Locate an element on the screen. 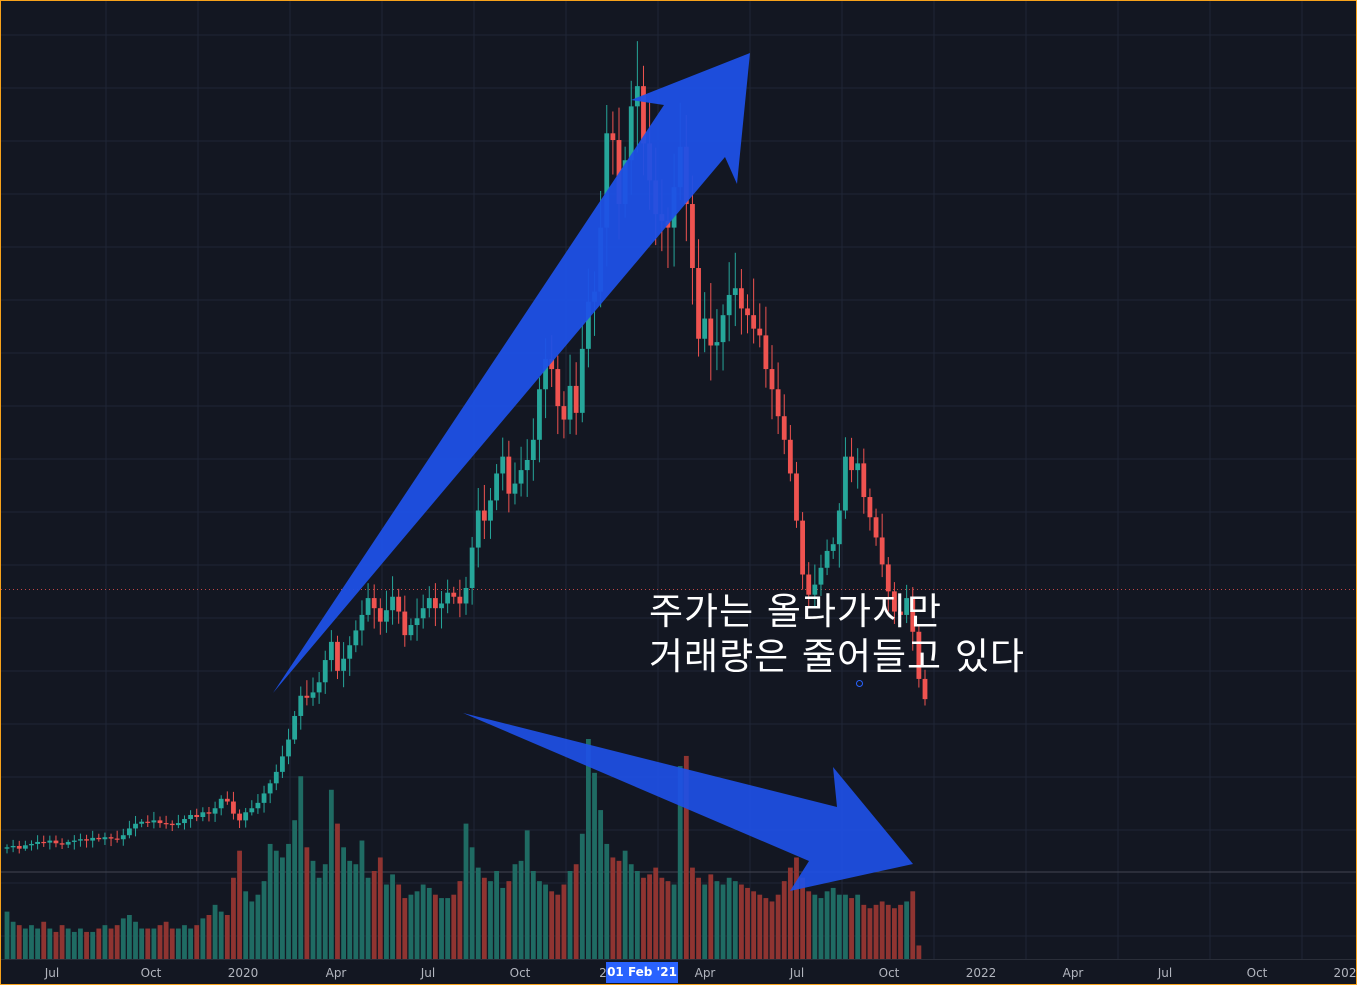  x-tick-label: 2022 is located at coordinates (981, 973).